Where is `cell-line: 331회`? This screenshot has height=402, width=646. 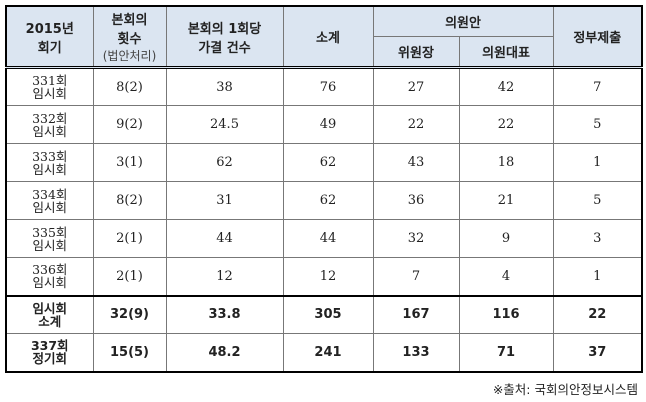 cell-line: 331회 is located at coordinates (50, 80).